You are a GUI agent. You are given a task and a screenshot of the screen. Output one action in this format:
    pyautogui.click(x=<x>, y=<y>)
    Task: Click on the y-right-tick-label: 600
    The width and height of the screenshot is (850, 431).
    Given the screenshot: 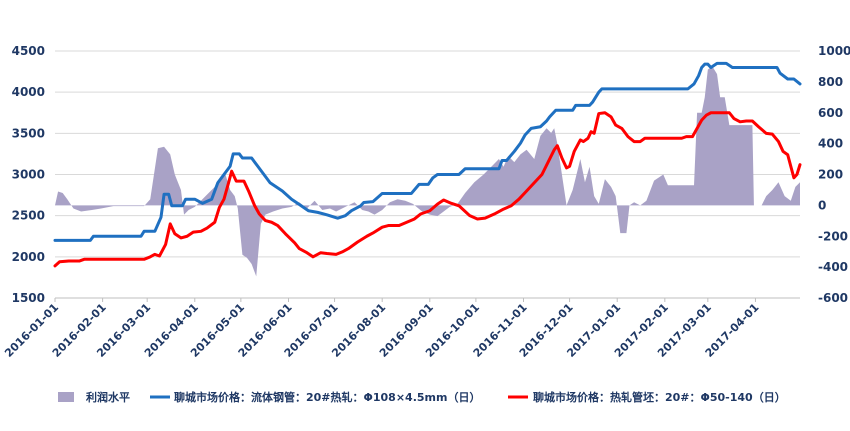 What is the action you would take?
    pyautogui.click(x=830, y=113)
    